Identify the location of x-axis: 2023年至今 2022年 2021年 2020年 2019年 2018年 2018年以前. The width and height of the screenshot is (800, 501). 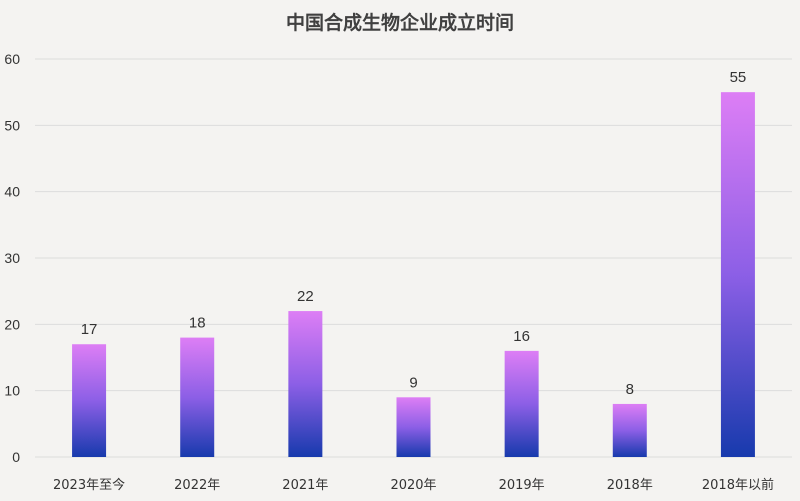
(413, 485).